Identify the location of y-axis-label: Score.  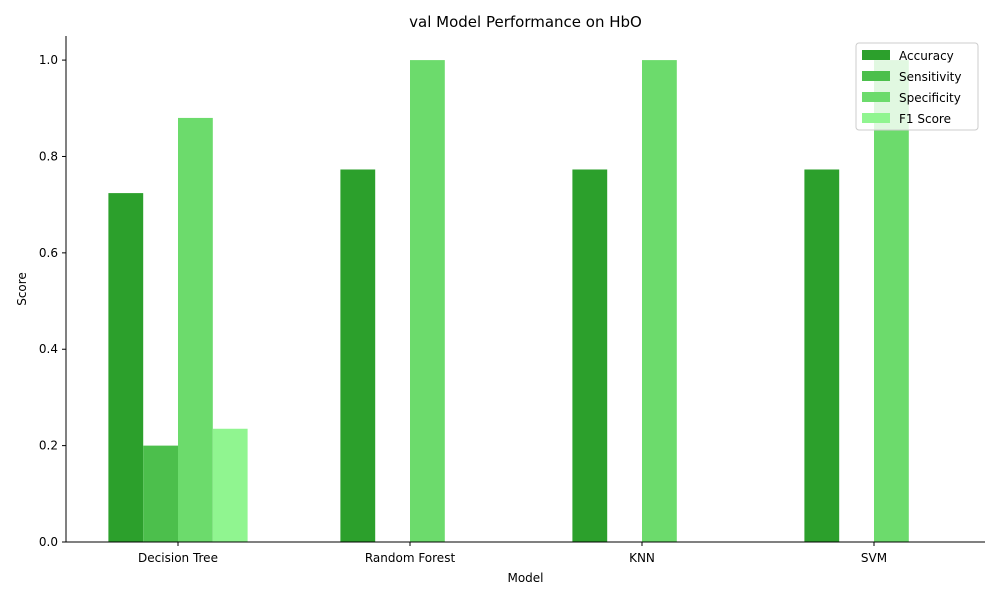
(22, 289).